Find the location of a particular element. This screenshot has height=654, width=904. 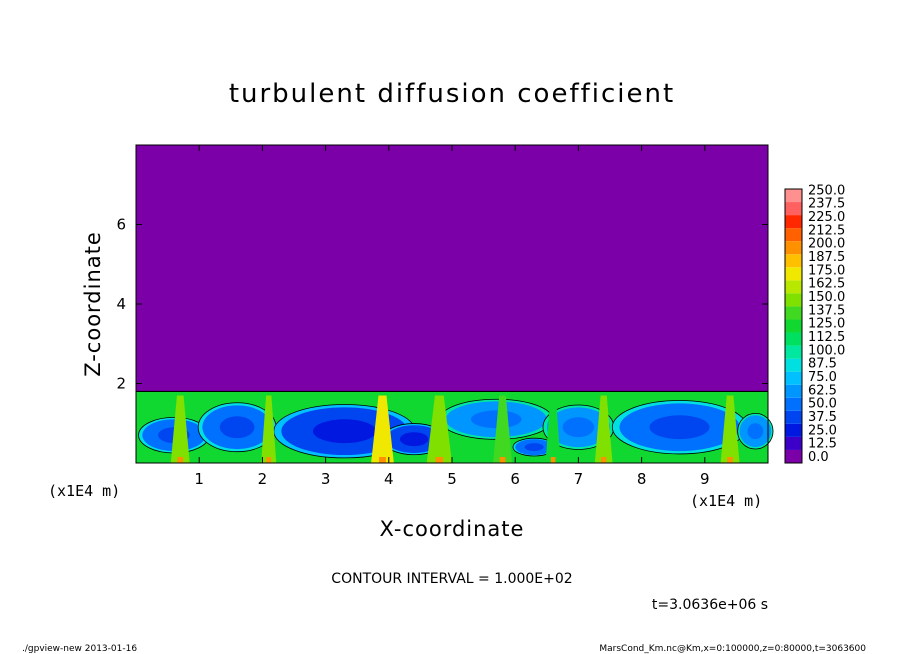

colorbar-label: 62.5 is located at coordinates (822, 390).